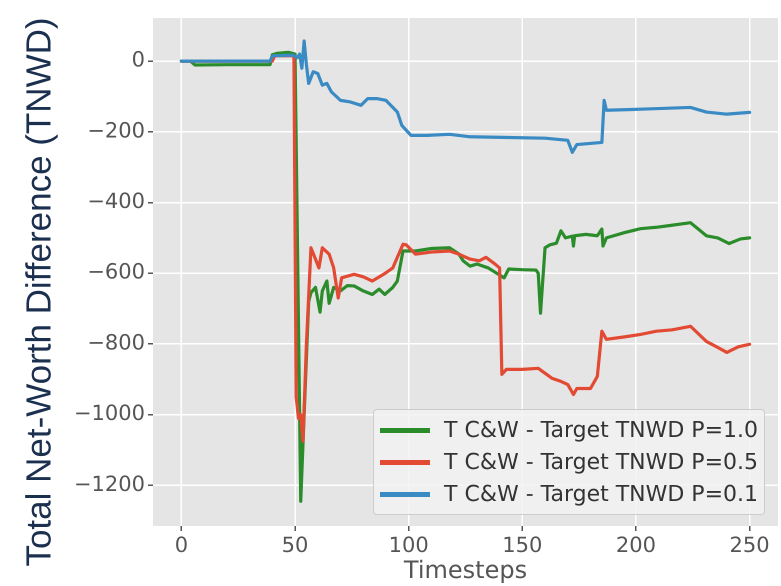  Describe the element at coordinates (601, 494) in the screenshot. I see `legend-label: T C&W - Target TNWD P=0.1` at that location.